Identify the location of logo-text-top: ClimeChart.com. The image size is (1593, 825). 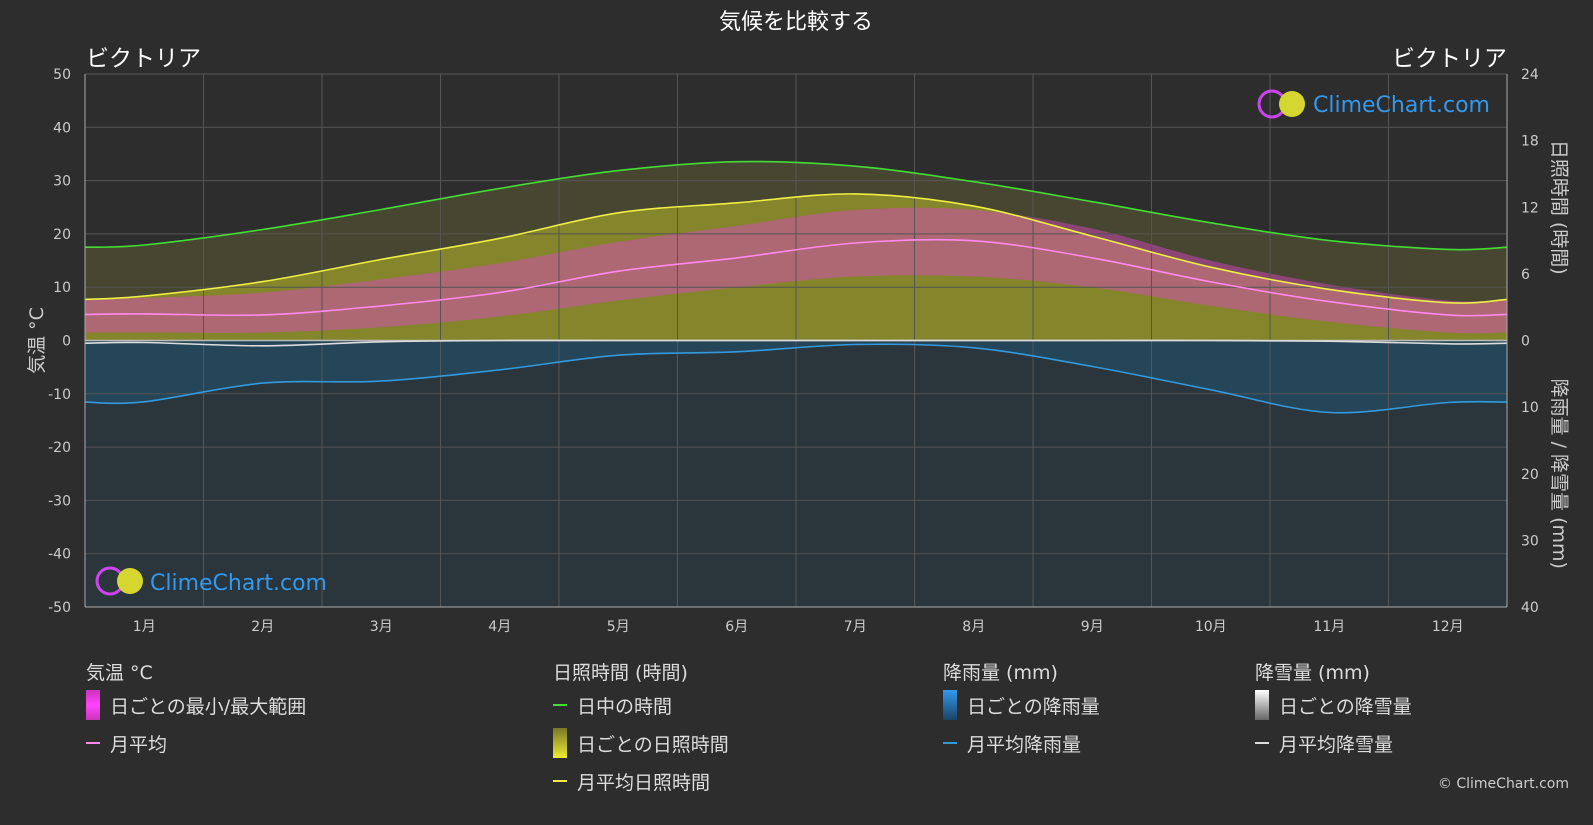
(1401, 105).